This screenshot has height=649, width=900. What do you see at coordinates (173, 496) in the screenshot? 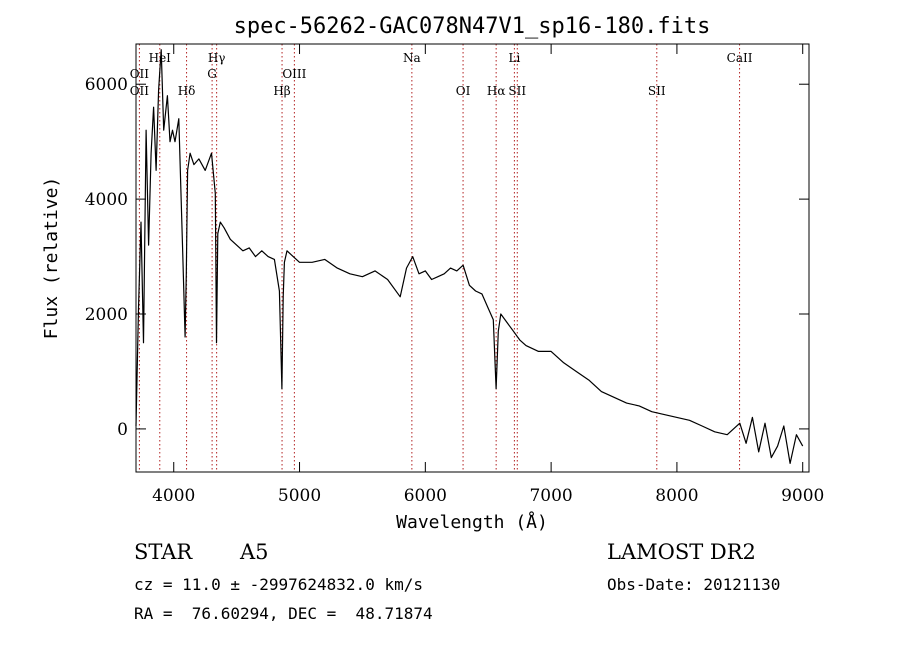
I see `x-tick-label: 4000` at bounding box center [173, 496].